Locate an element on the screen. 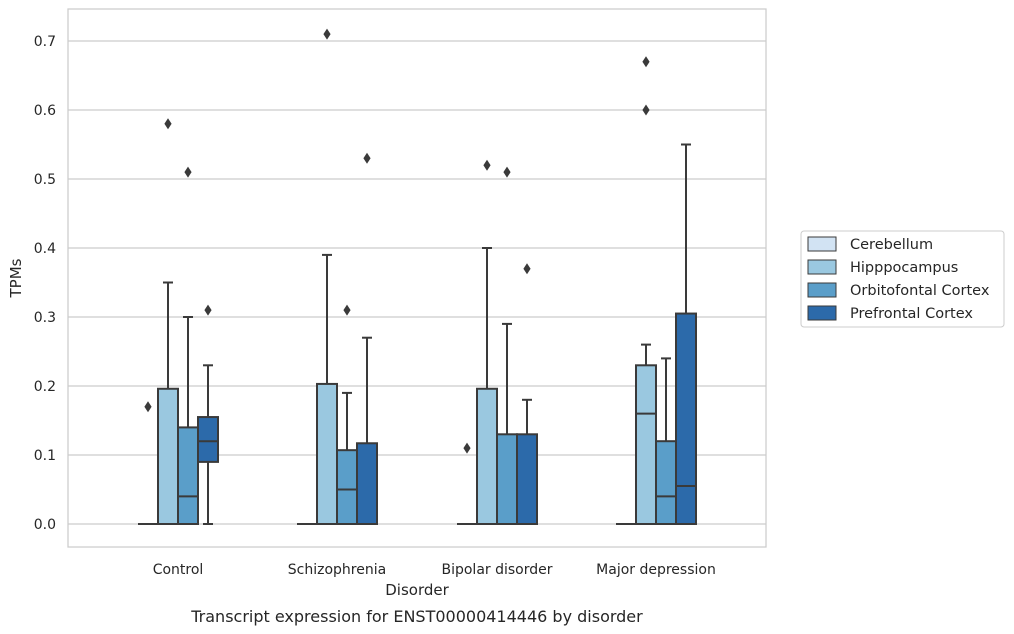 The image size is (1014, 634). y-tick-label: 0.7 is located at coordinates (45, 42).